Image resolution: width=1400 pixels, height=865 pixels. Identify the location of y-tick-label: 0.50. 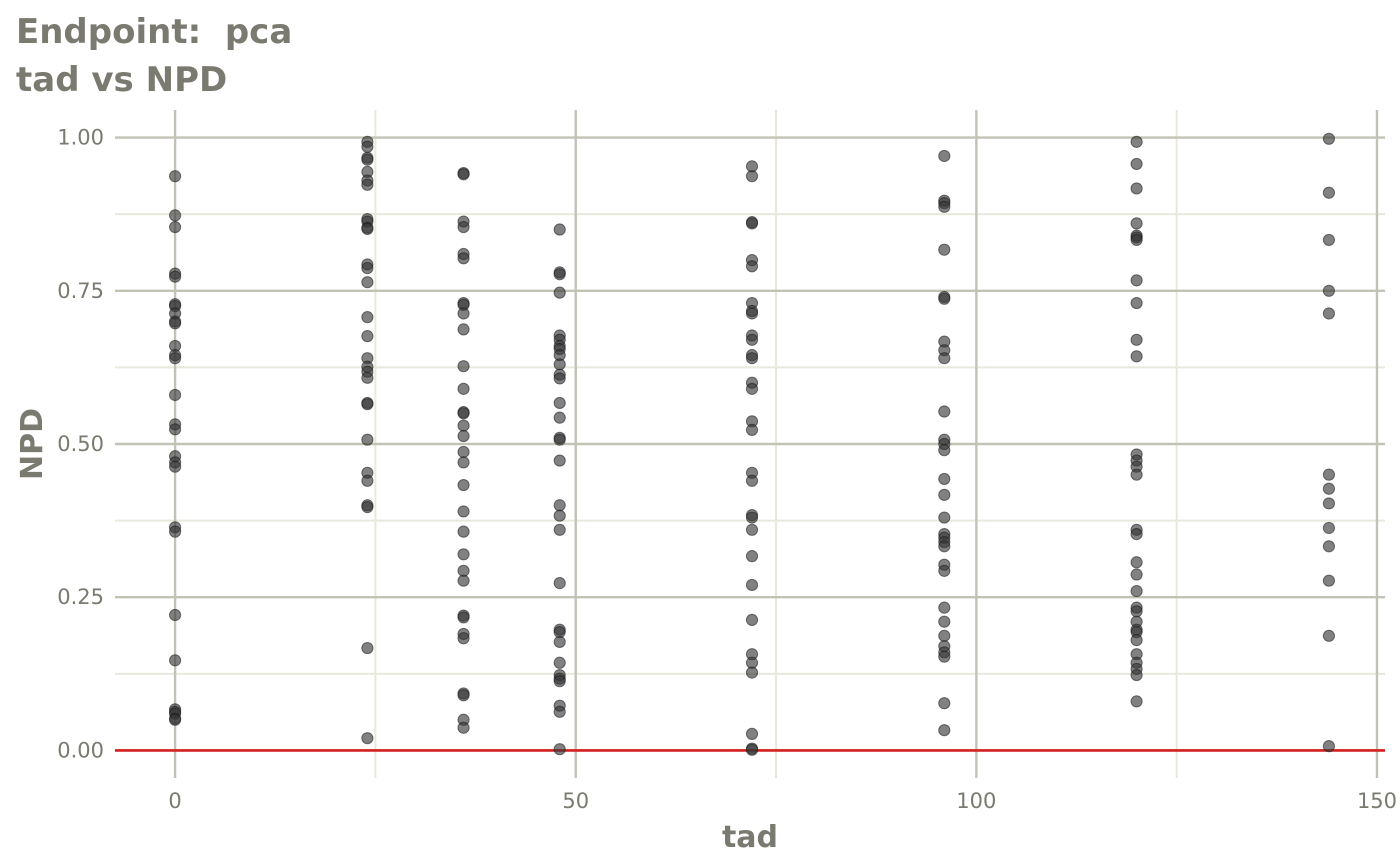
(80, 444).